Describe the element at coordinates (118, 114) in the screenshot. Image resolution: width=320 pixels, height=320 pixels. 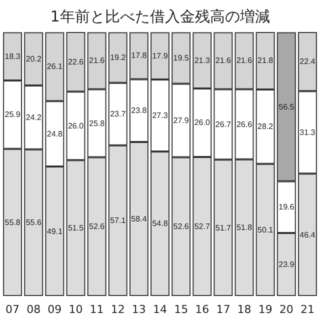
I see `data-label: 23.7` at that location.